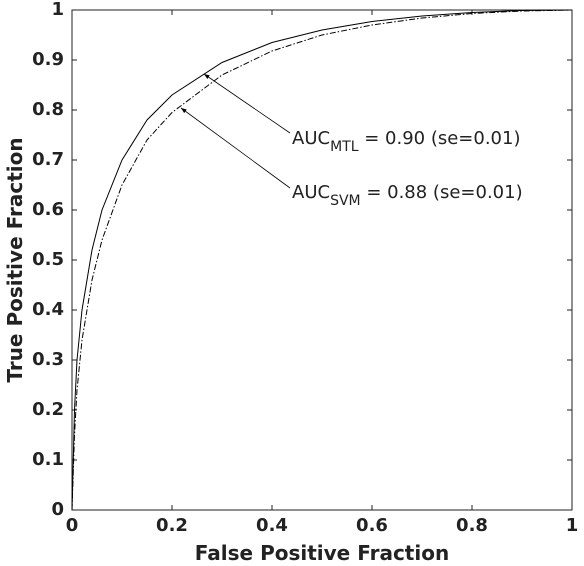 The width and height of the screenshot is (584, 566). What do you see at coordinates (442, 192) in the screenshot?
I see `annotation-suffix: = 0.88 (se=0.01)` at bounding box center [442, 192].